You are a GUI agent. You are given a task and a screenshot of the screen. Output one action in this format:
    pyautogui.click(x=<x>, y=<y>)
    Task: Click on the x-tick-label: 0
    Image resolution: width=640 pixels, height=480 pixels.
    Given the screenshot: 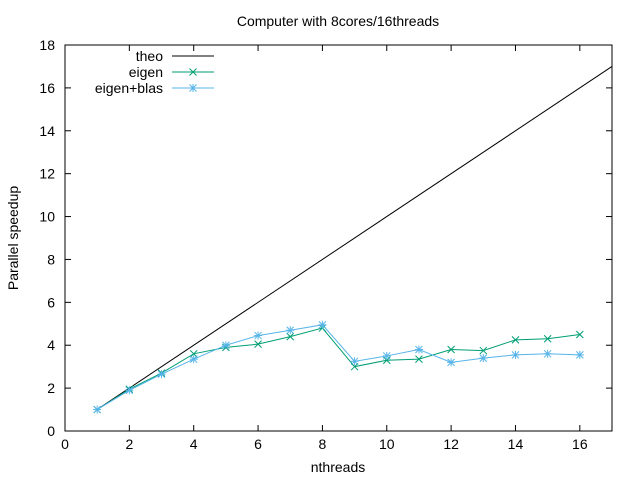 What is the action you would take?
    pyautogui.click(x=65, y=444)
    